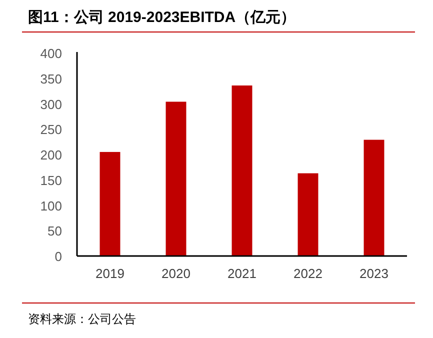 Image resolution: width=433 pixels, height=338 pixels. I want to click on y-tick-label: 50, so click(55, 231).